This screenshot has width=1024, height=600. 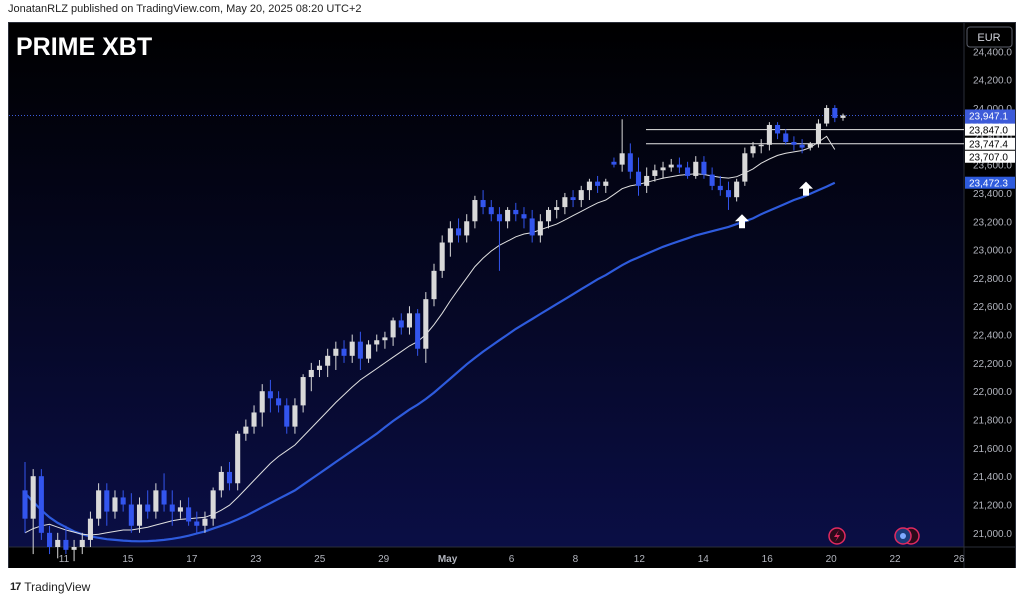 I want to click on y-tick-label: 21,400.0, so click(x=992, y=477).